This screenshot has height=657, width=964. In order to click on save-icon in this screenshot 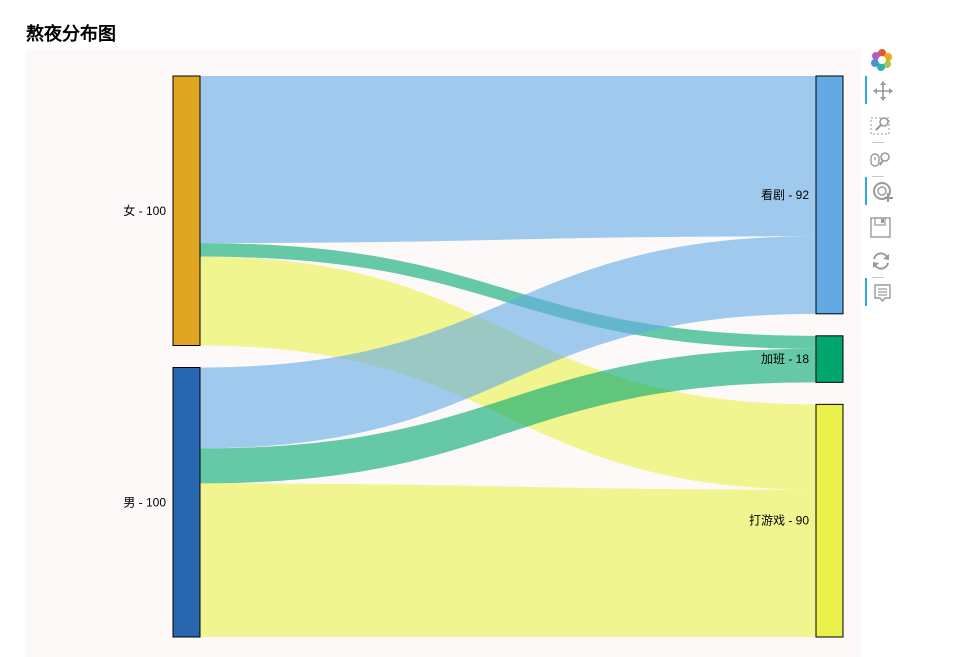, I will do `click(880, 227)`.